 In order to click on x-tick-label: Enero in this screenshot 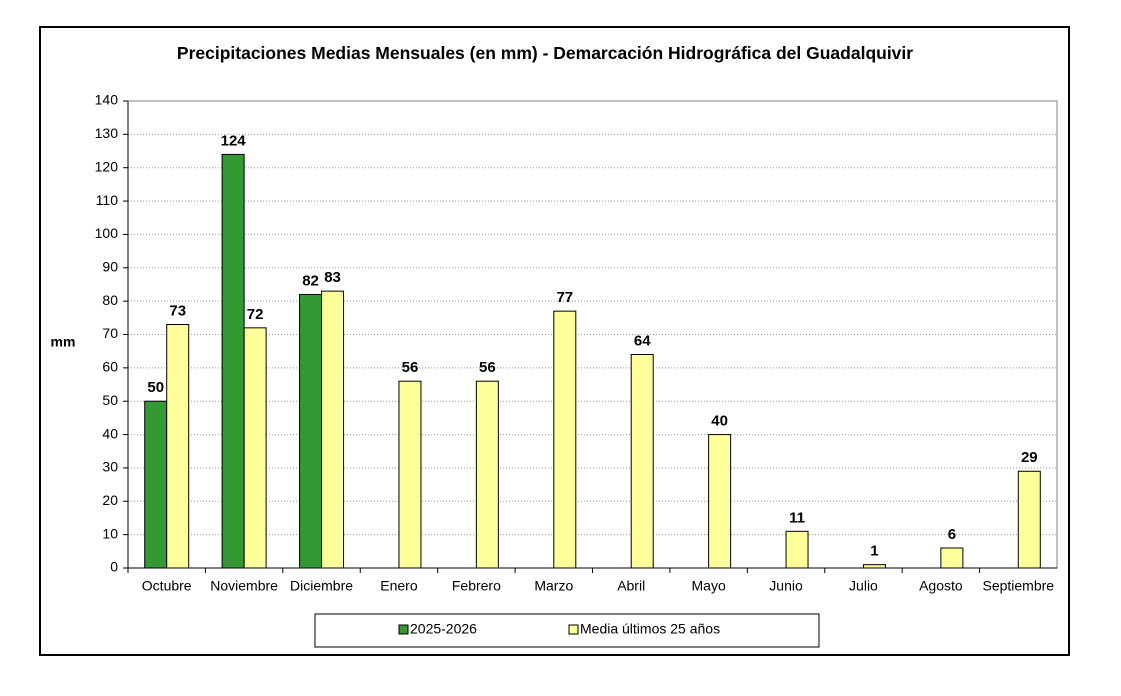, I will do `click(399, 586)`.